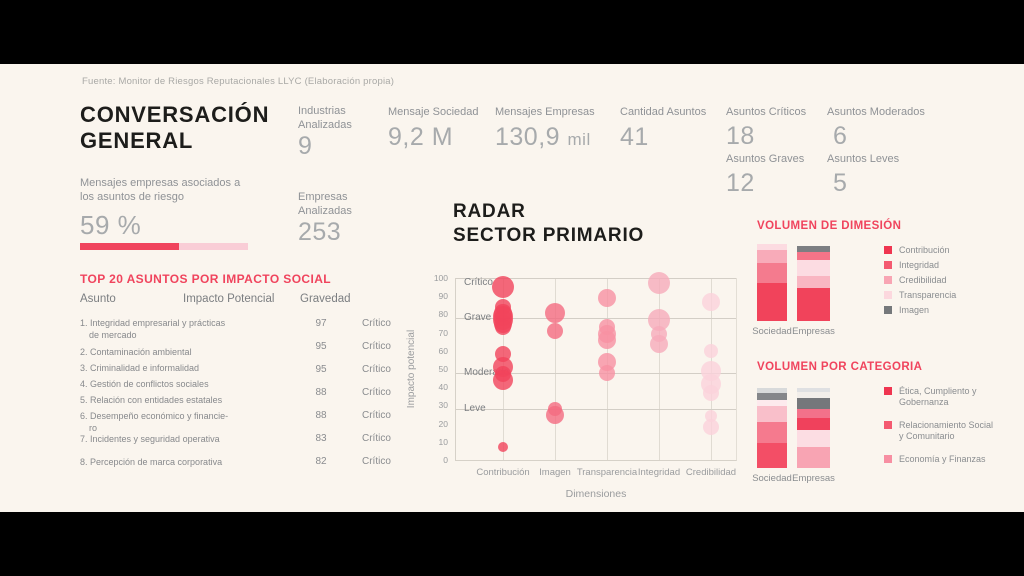  I want to click on kpi-cantidad-asuntos-value: 41, so click(634, 137).